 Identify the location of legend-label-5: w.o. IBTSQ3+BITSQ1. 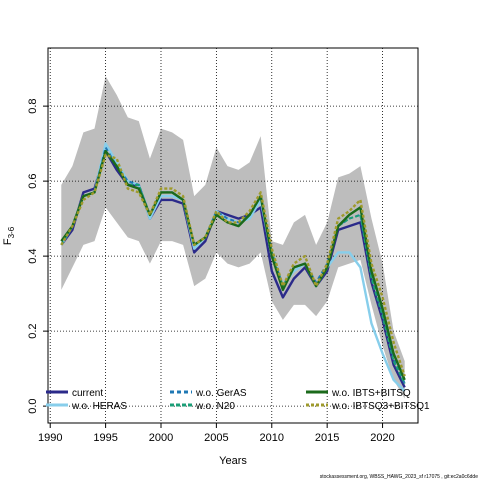
(380, 406).